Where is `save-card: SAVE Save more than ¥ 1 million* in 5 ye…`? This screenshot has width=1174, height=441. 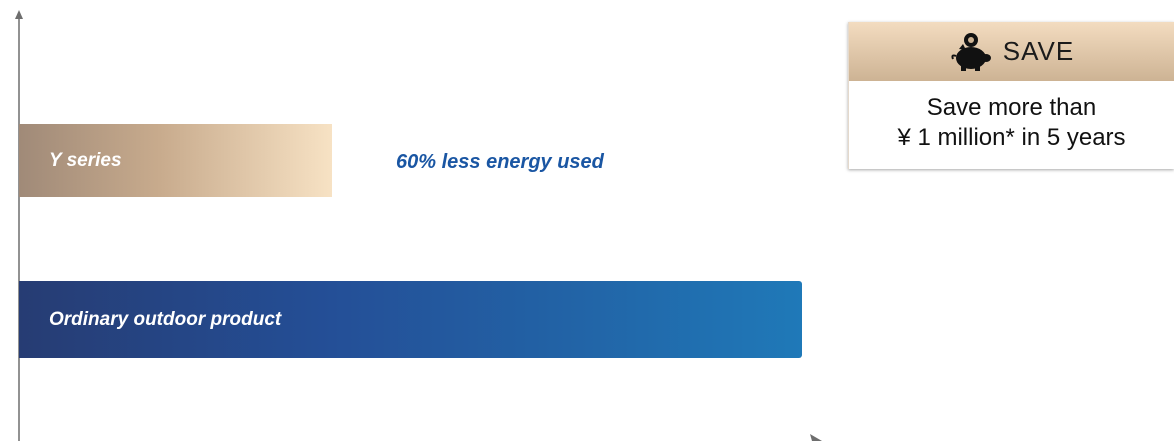 save-card: SAVE Save more than ¥ 1 million* in 5 ye… is located at coordinates (1011, 95).